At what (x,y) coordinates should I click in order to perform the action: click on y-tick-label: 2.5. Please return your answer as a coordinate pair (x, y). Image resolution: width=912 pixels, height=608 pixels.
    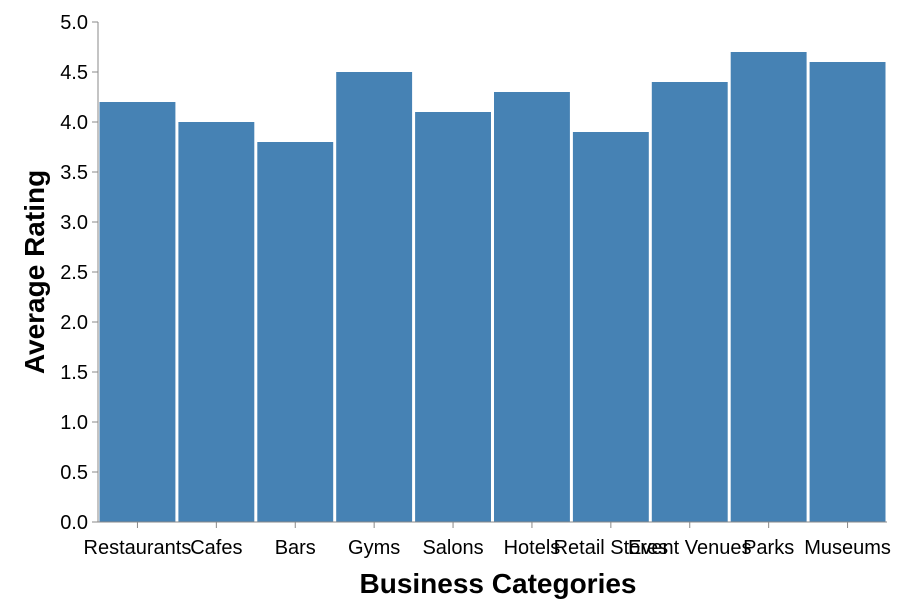
    Looking at the image, I should click on (74, 273).